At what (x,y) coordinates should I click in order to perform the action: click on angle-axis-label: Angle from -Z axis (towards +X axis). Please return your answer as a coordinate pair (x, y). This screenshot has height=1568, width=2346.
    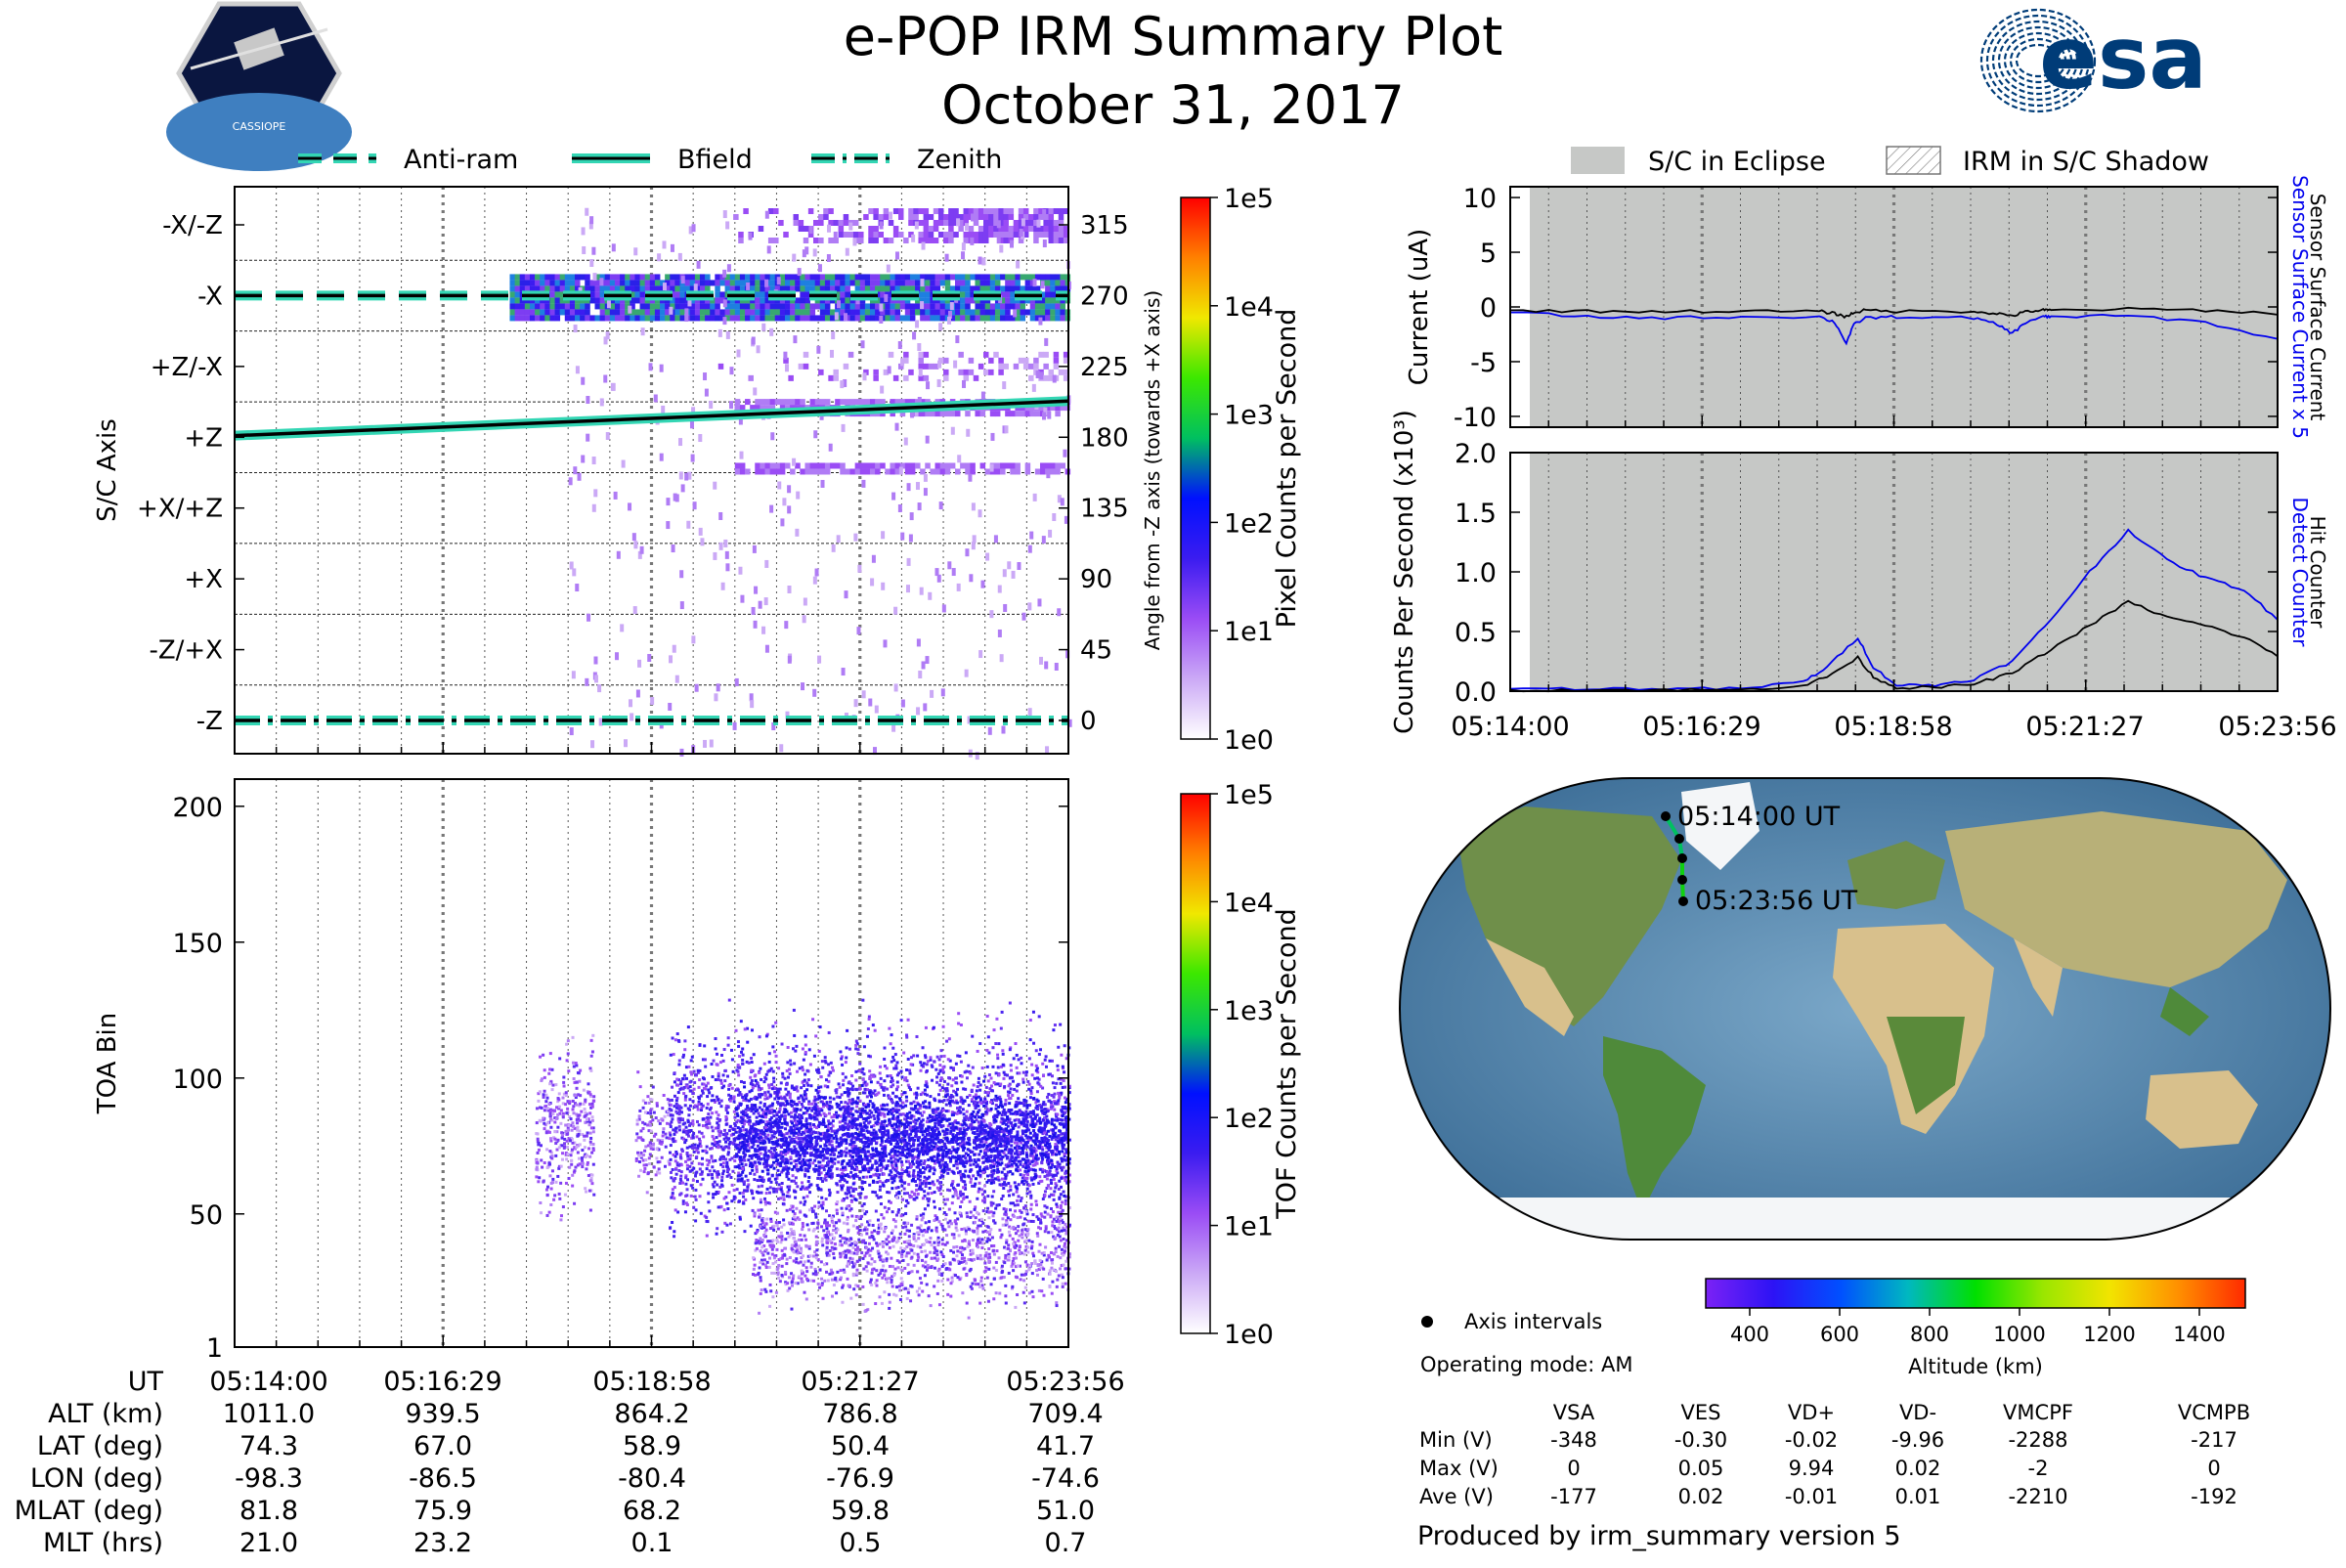
    Looking at the image, I should click on (1153, 470).